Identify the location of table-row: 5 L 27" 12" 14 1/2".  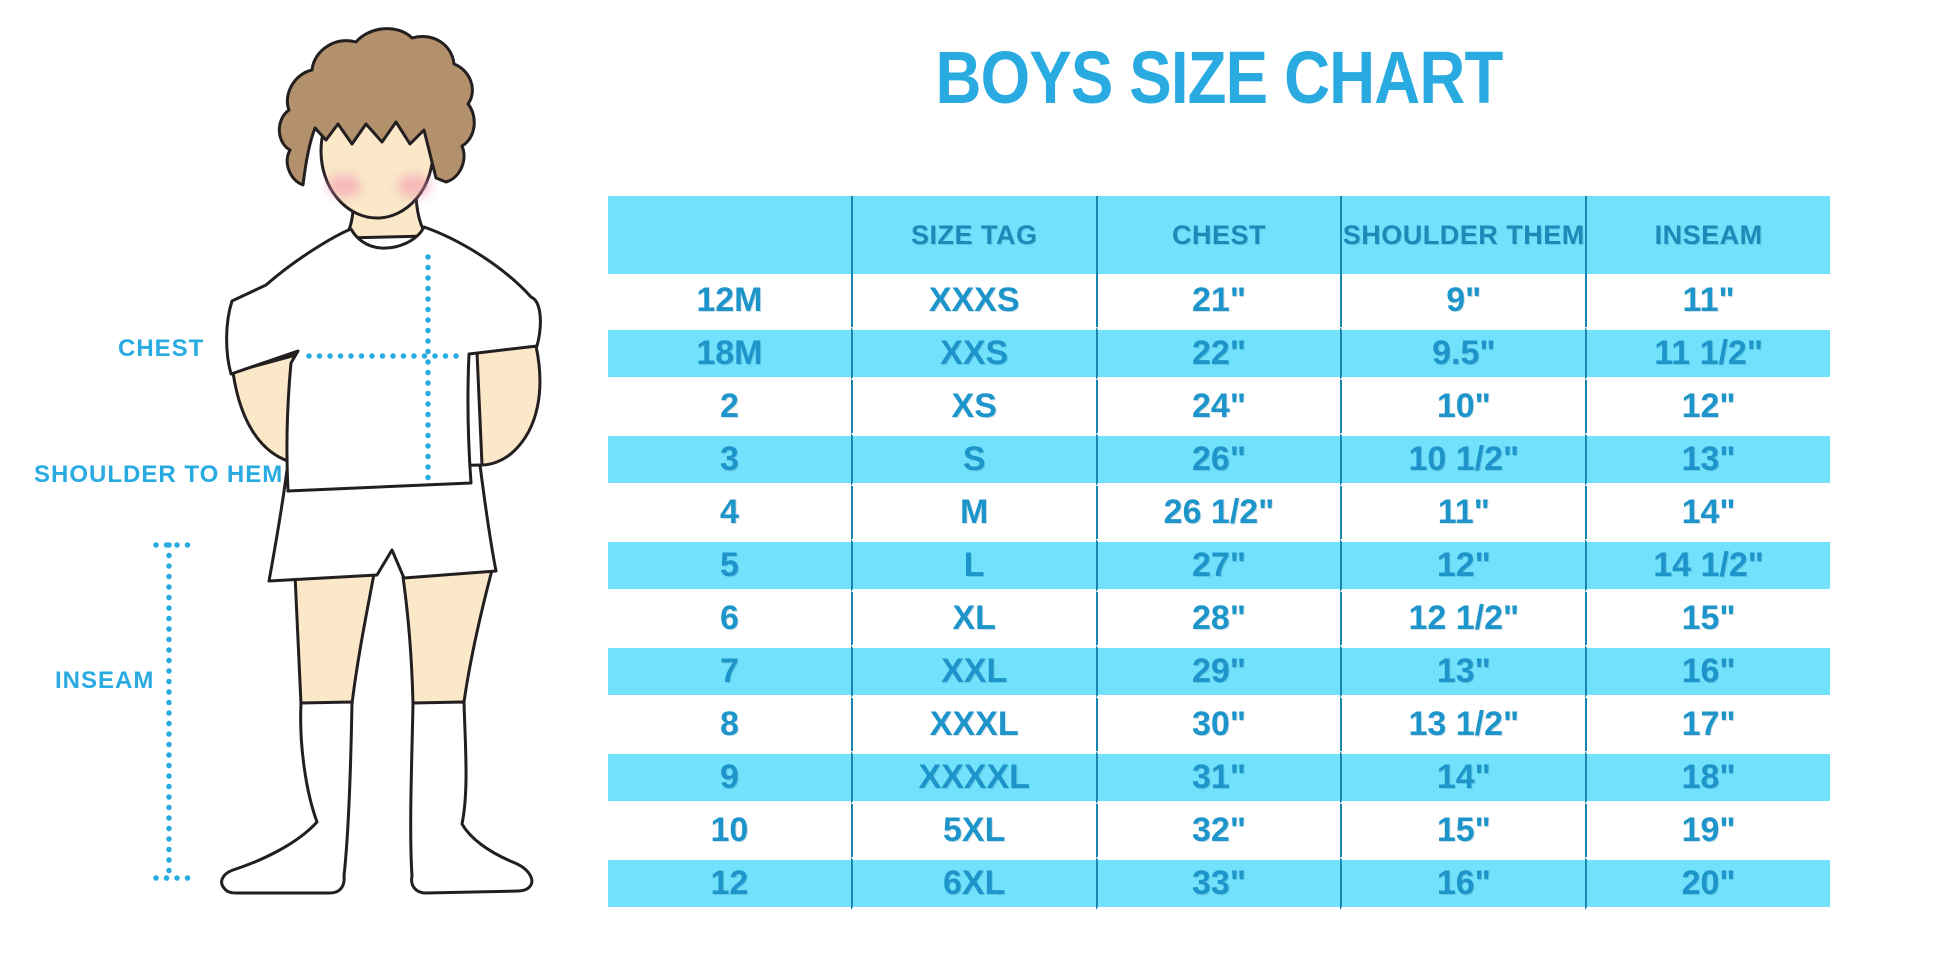
(1219, 565).